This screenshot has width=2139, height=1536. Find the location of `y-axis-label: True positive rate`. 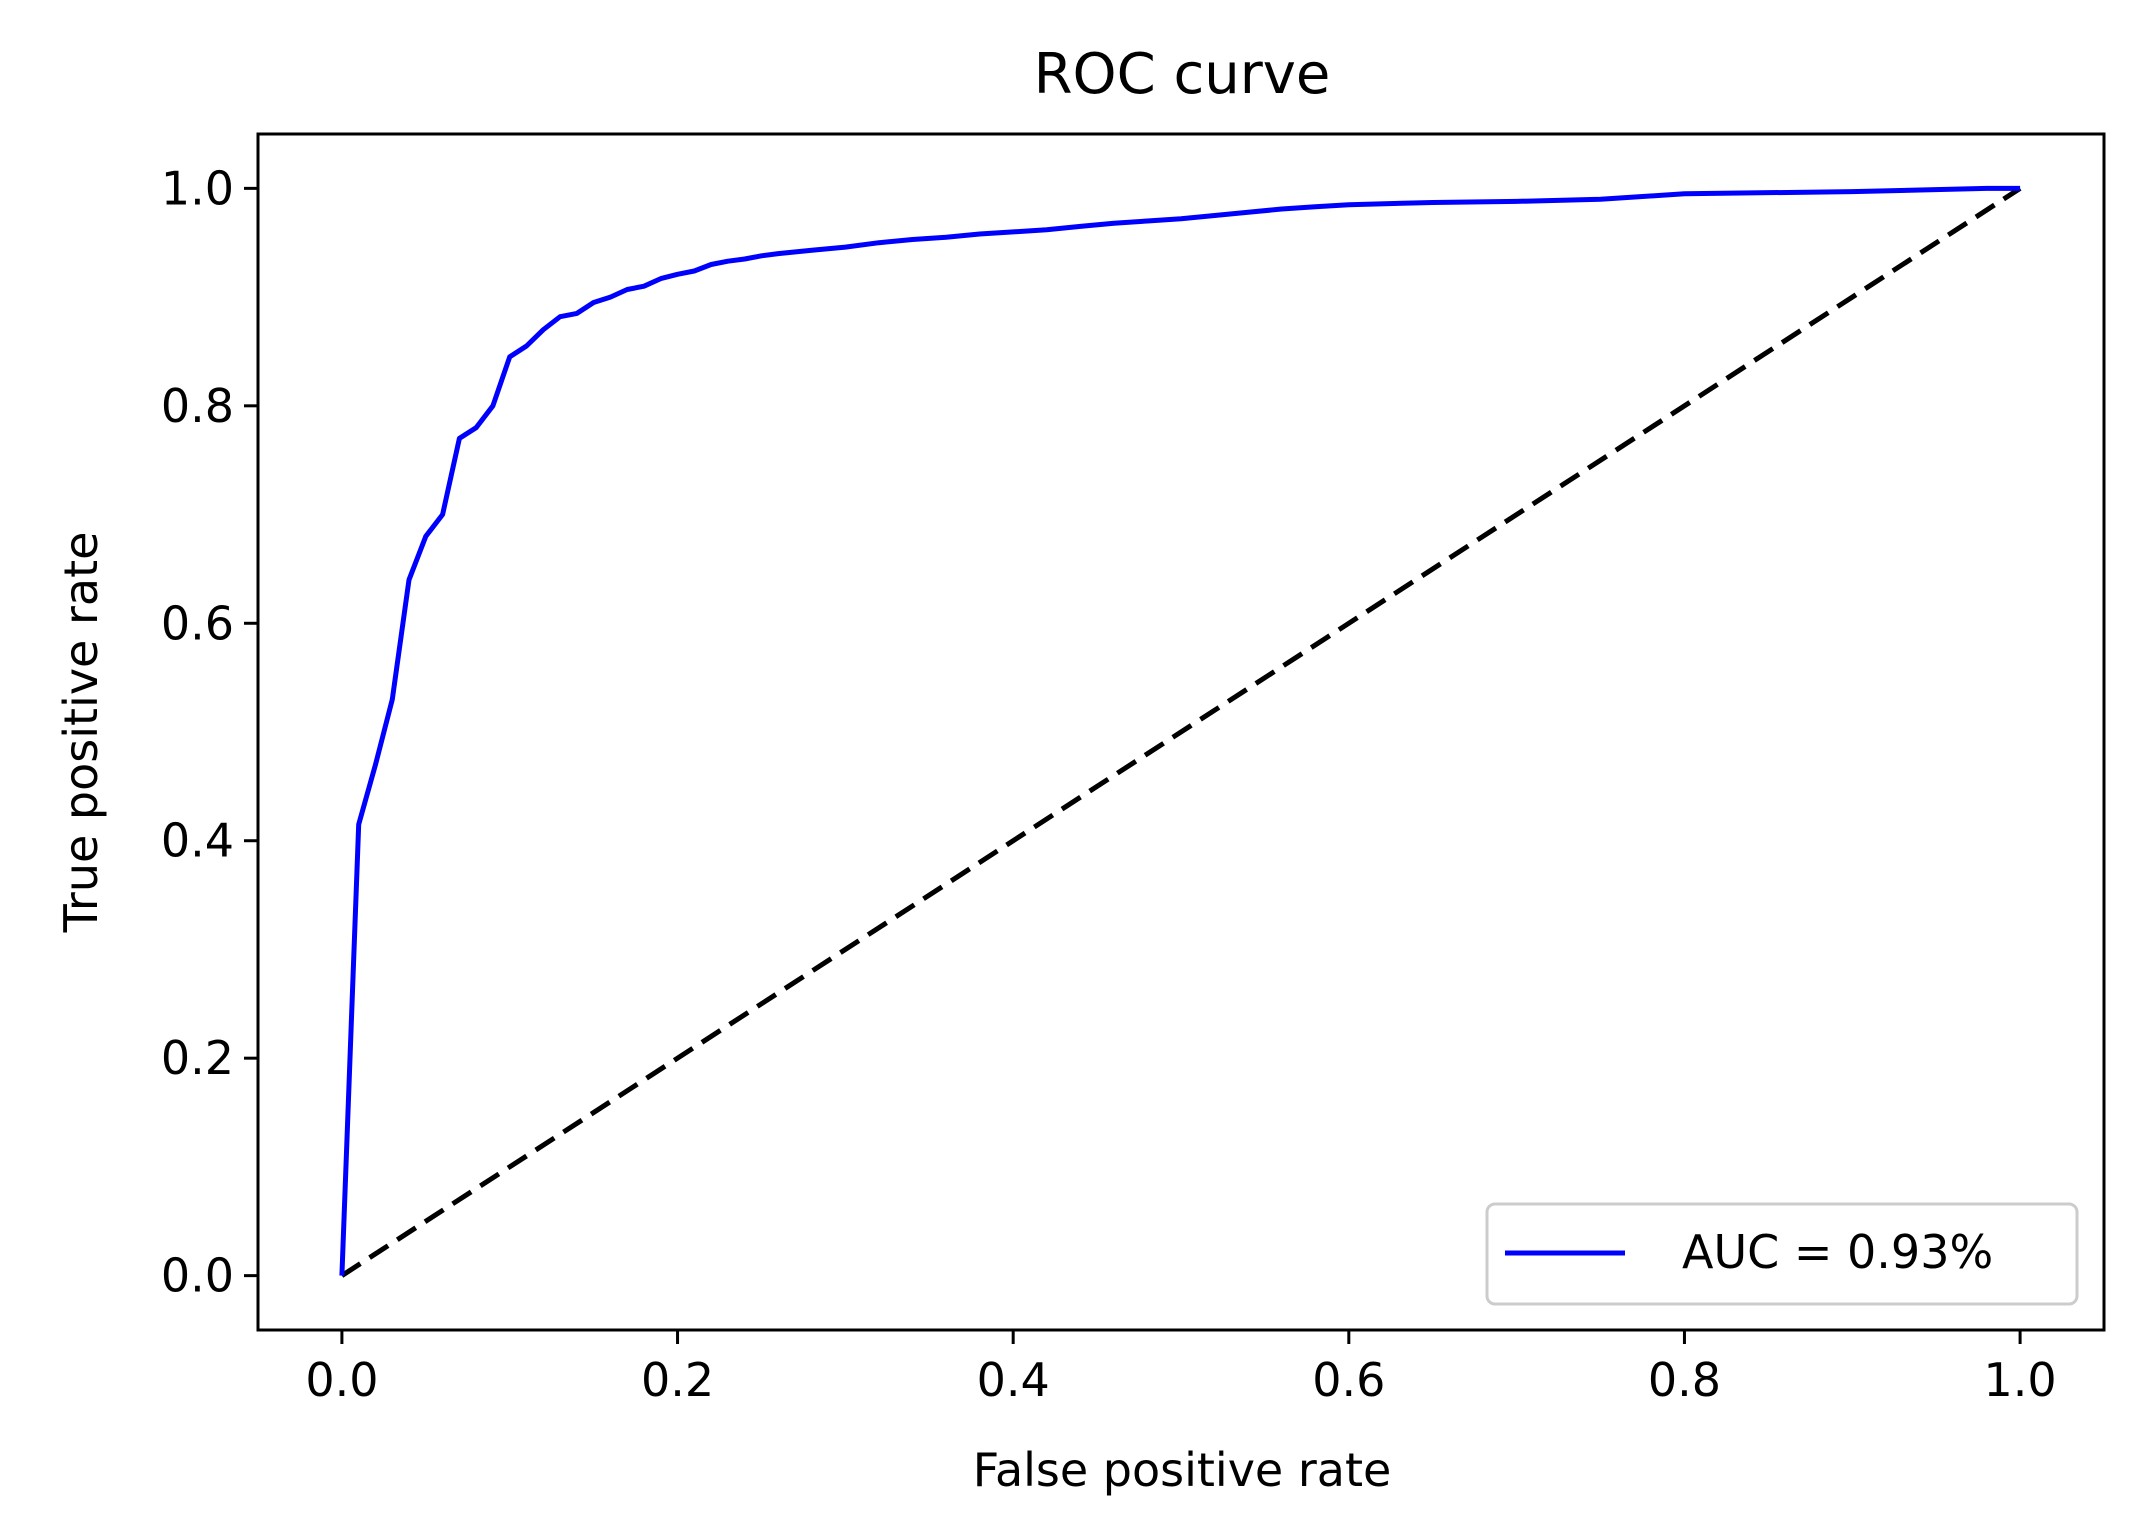

y-axis-label: True positive rate is located at coordinates (81, 733).